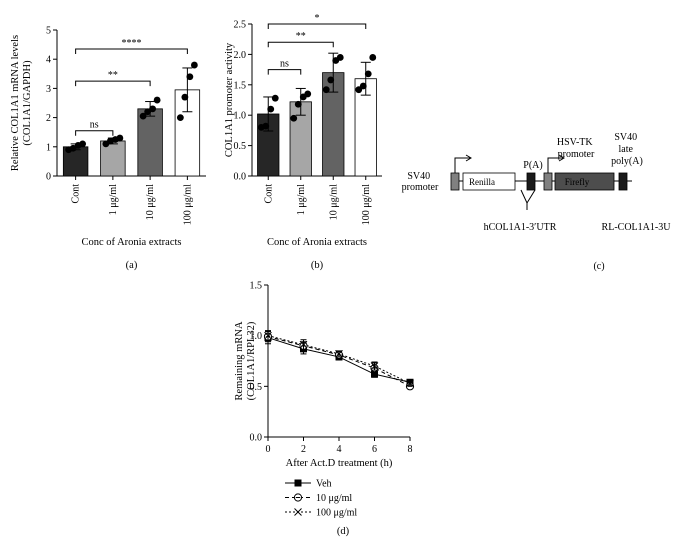 This screenshot has width=686, height=539. What do you see at coordinates (577, 182) in the screenshot?
I see `firefly-label: Firefly` at bounding box center [577, 182].